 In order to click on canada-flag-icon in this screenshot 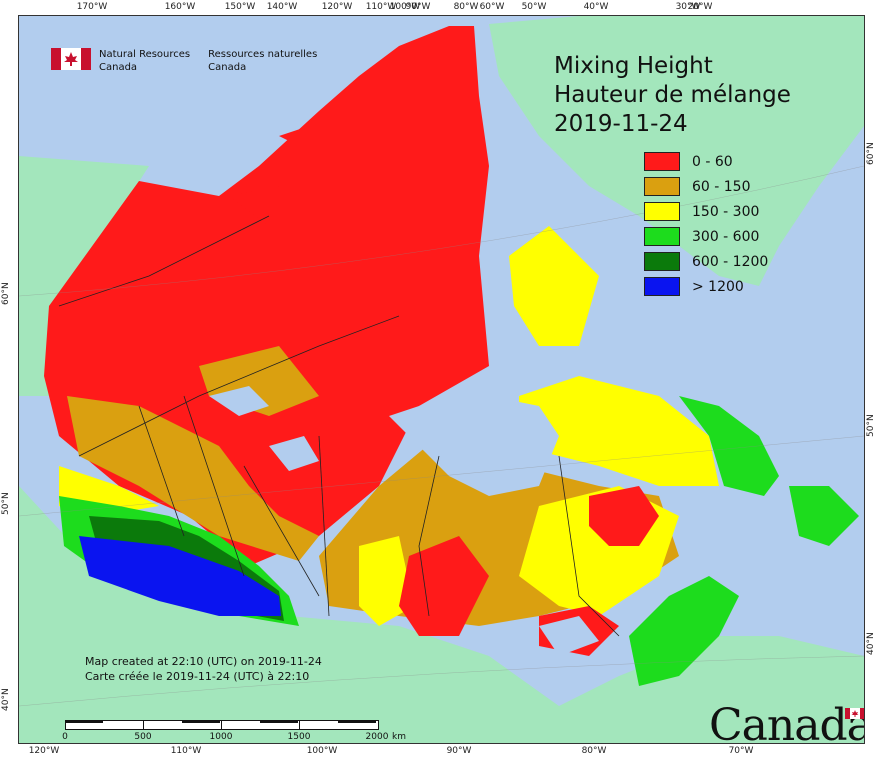, I will do `click(71, 59)`.